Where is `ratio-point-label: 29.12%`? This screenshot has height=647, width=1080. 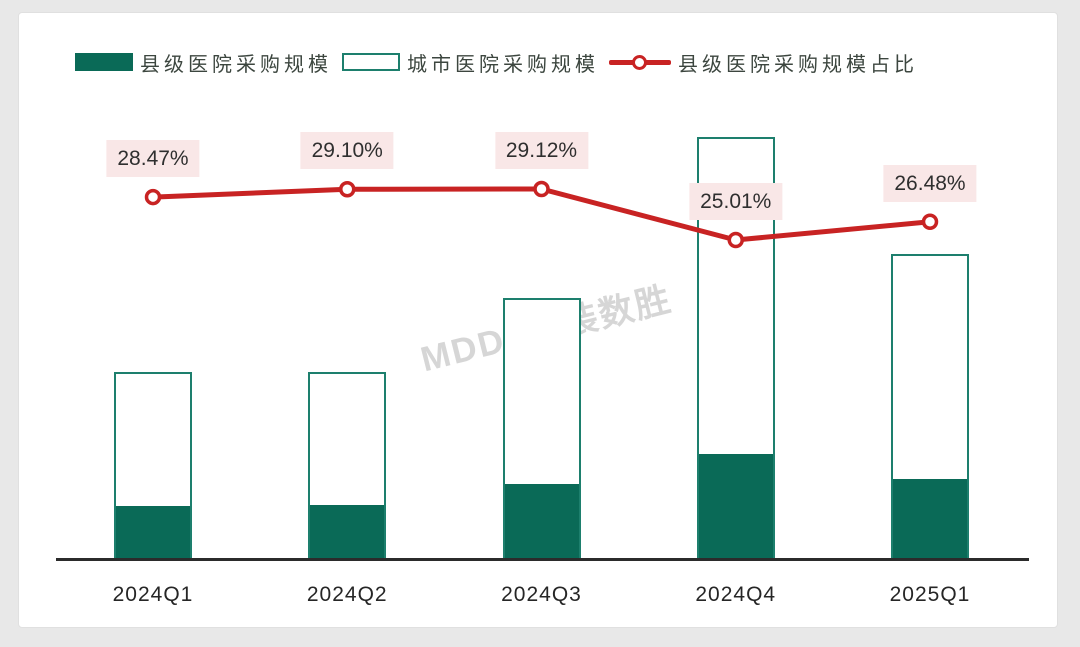 ratio-point-label: 29.12% is located at coordinates (541, 150).